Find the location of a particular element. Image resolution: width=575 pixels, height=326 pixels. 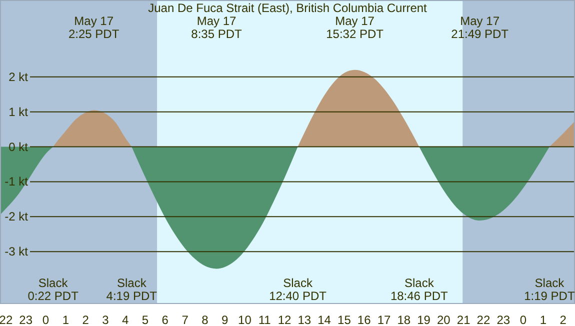

x-tick-label: 13 is located at coordinates (305, 319).